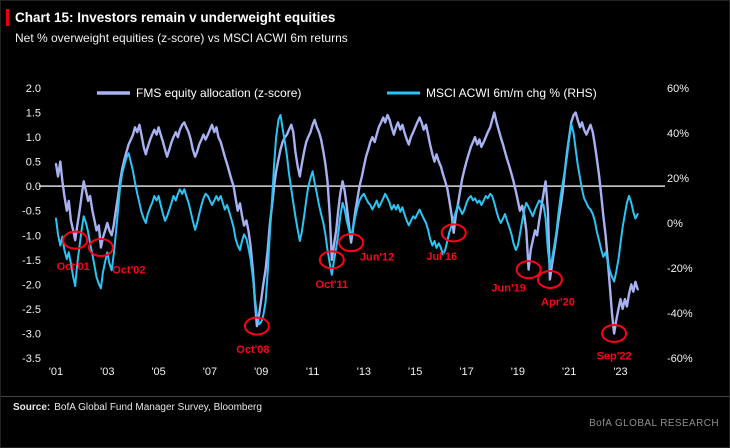 The width and height of the screenshot is (730, 448). What do you see at coordinates (31, 334) in the screenshot?
I see `left-axis-tick: -3.0` at bounding box center [31, 334].